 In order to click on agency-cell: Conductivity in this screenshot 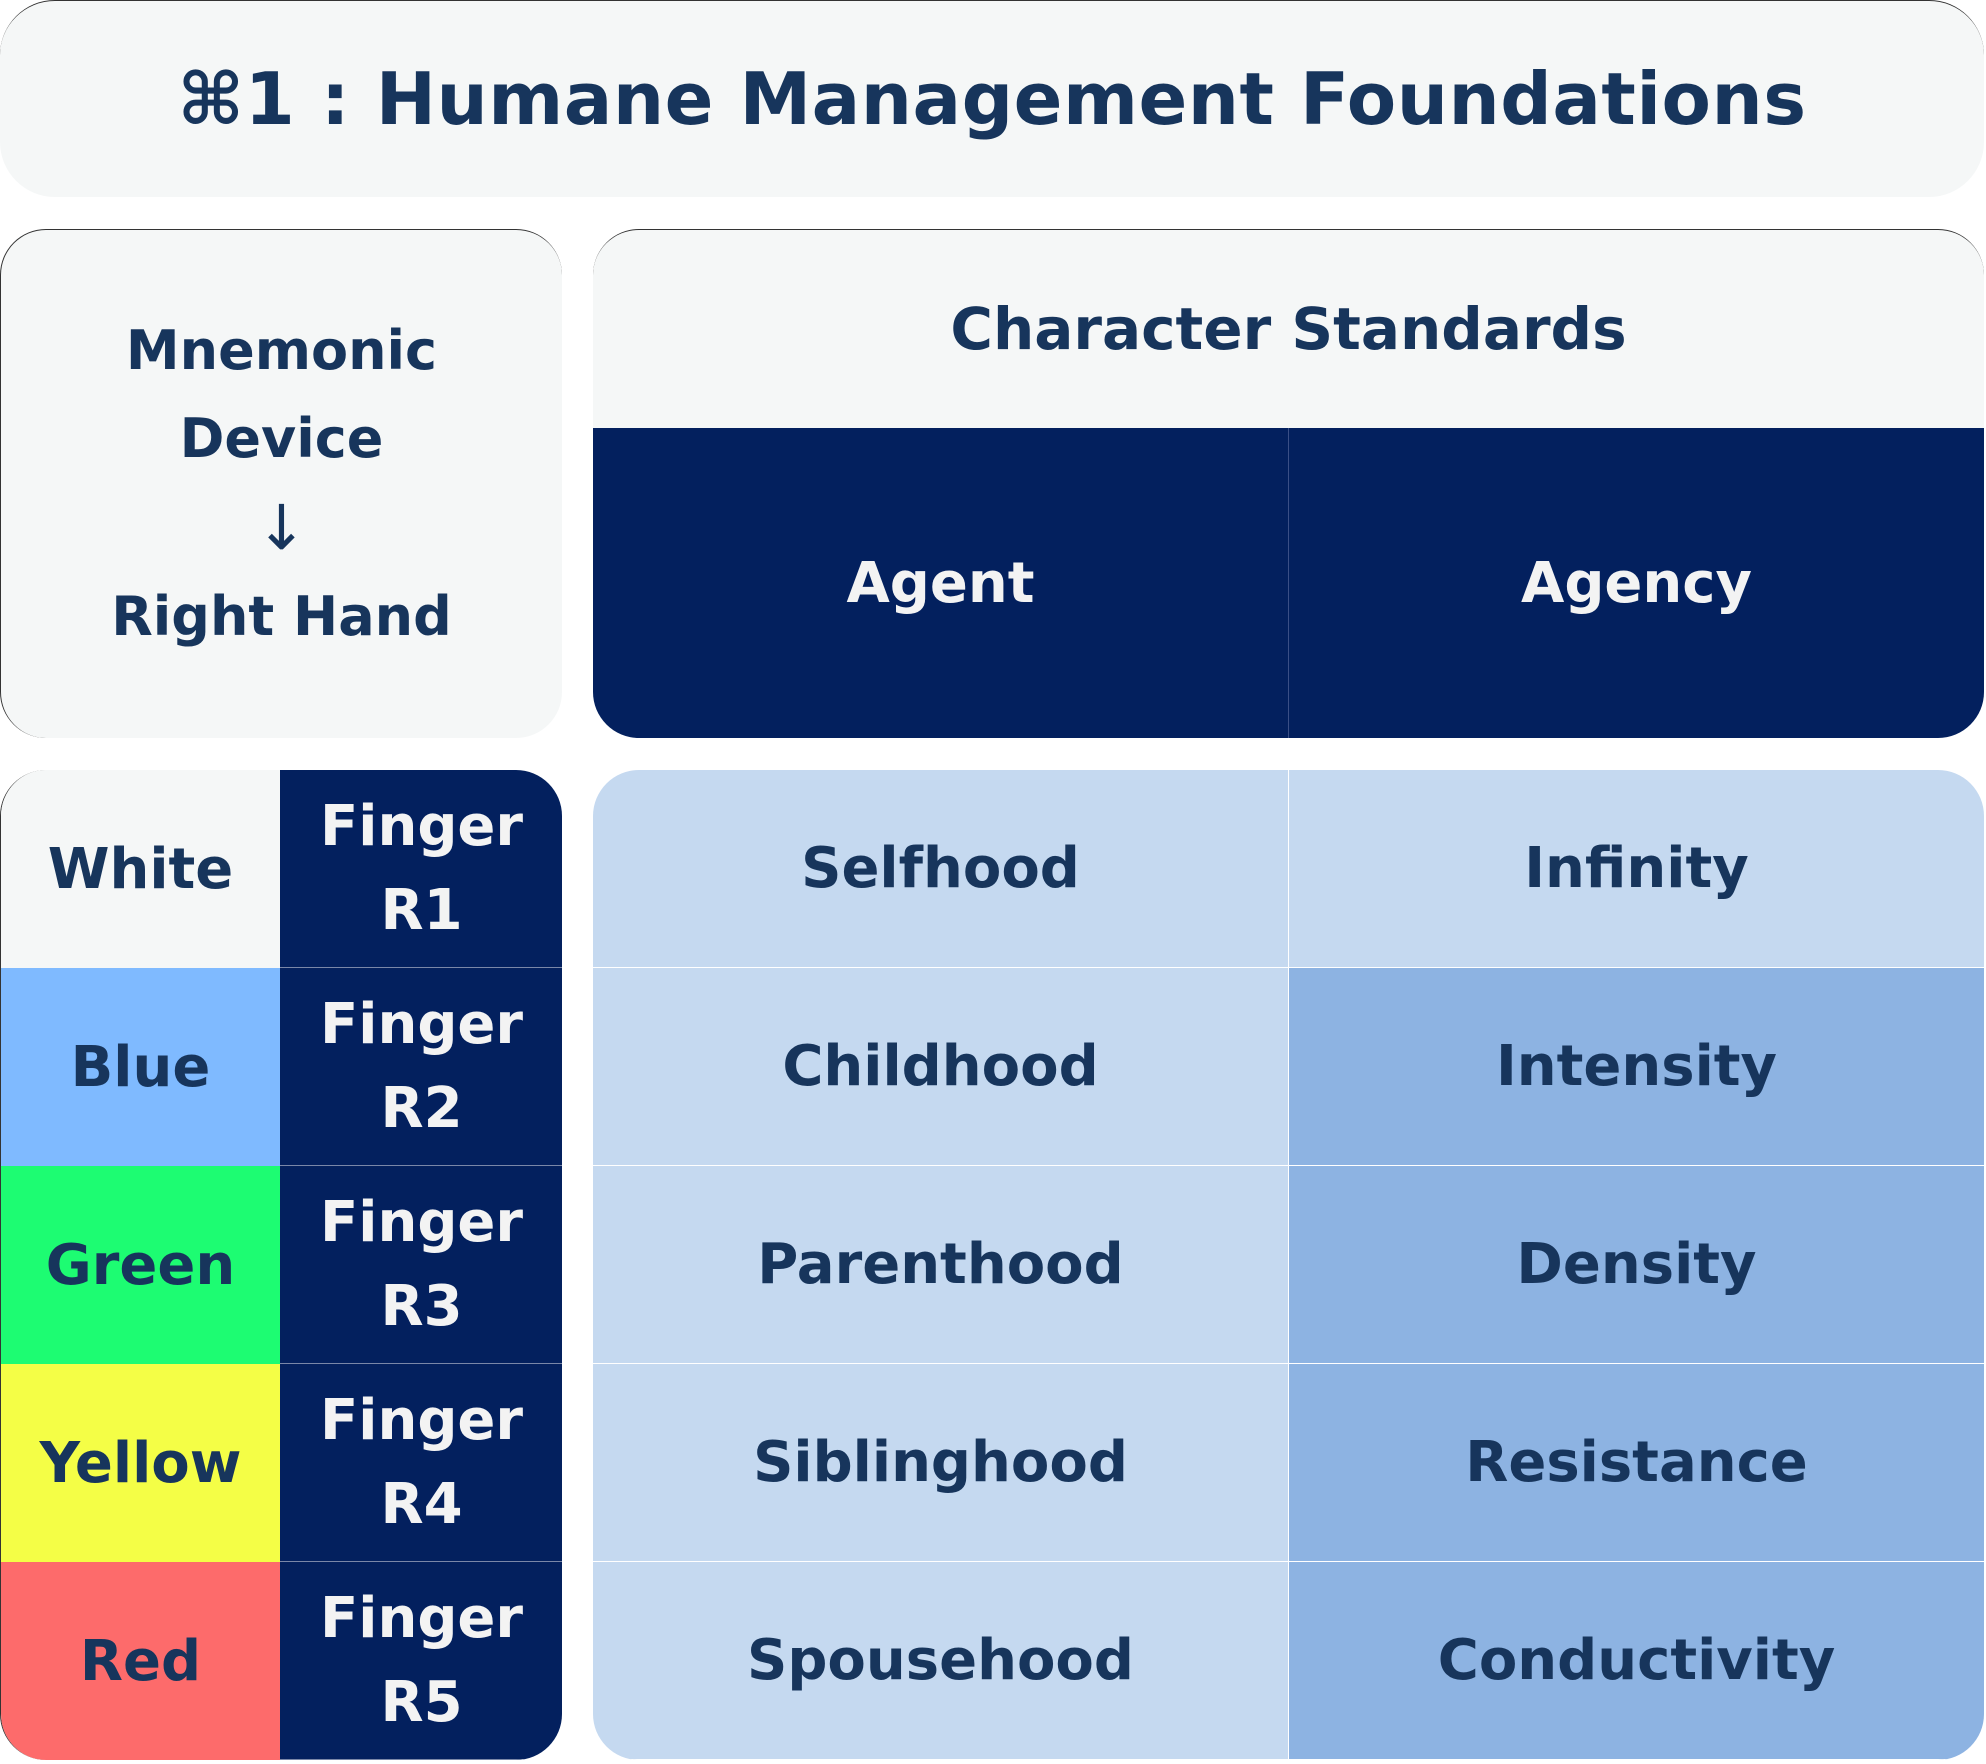, I will do `click(1636, 1661)`.